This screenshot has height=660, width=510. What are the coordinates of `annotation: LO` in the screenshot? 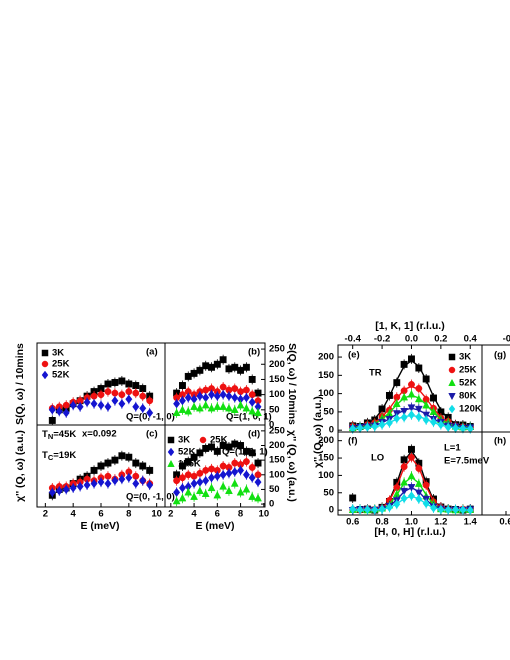 It's located at (377, 458).